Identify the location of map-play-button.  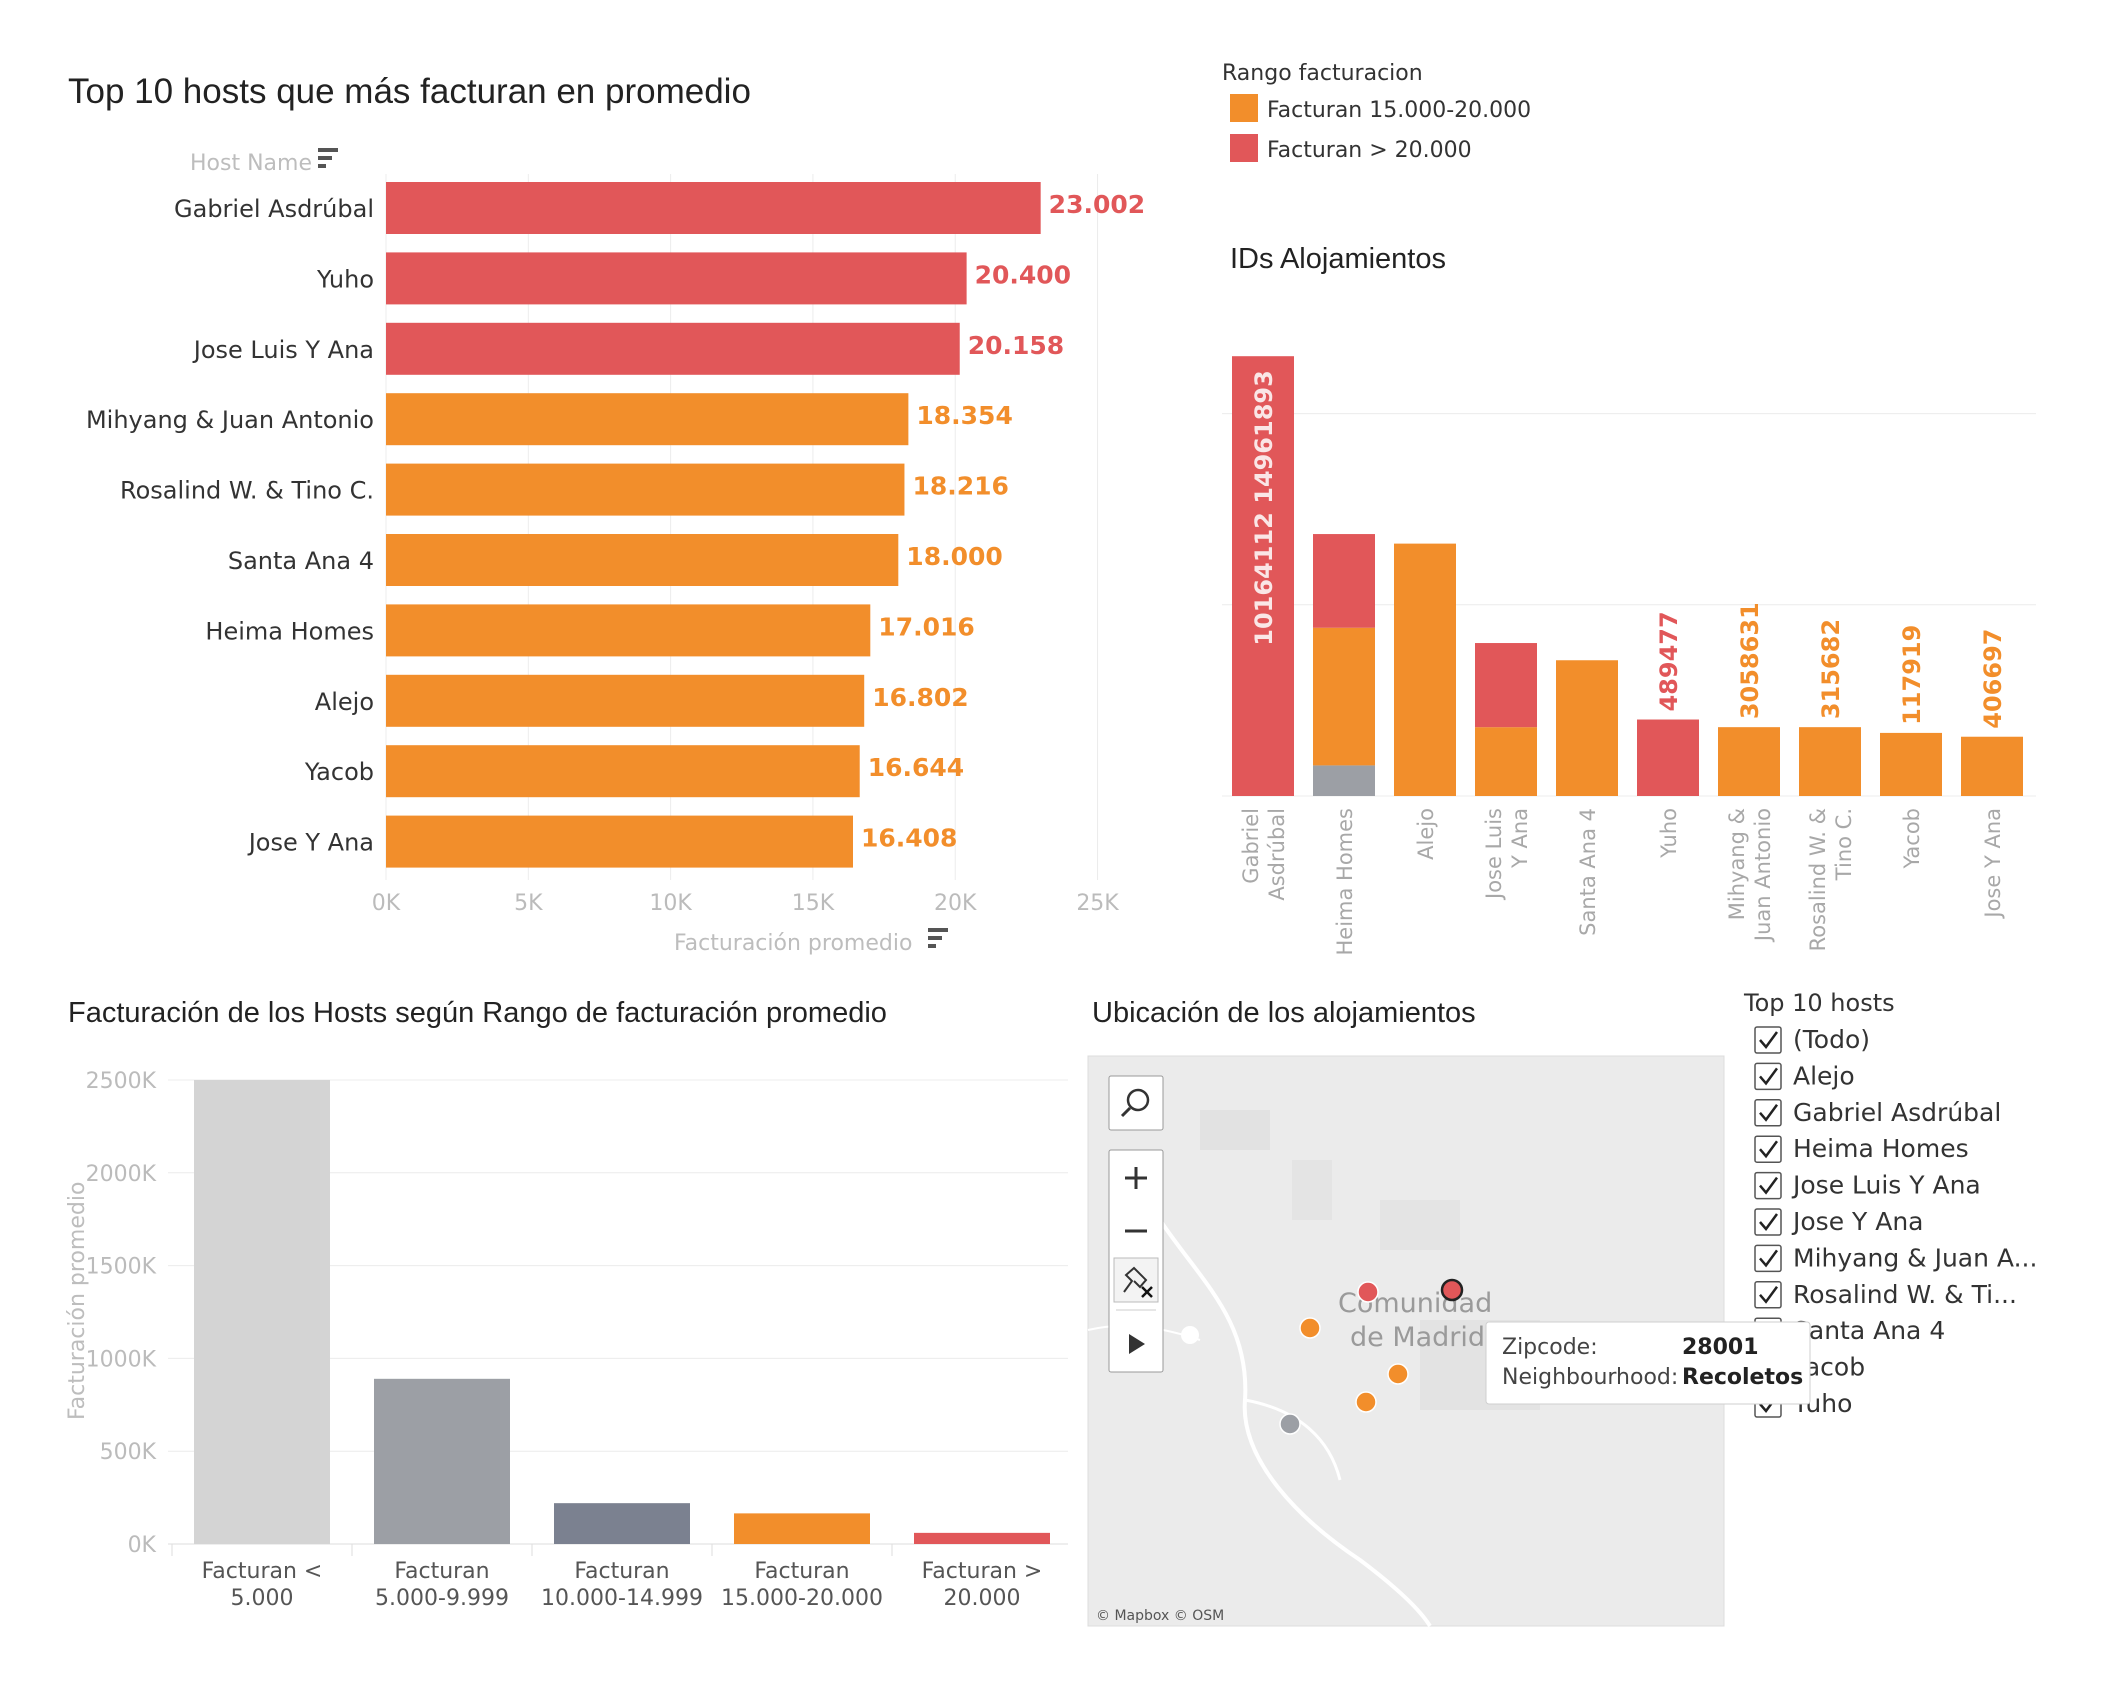
(1136, 1345).